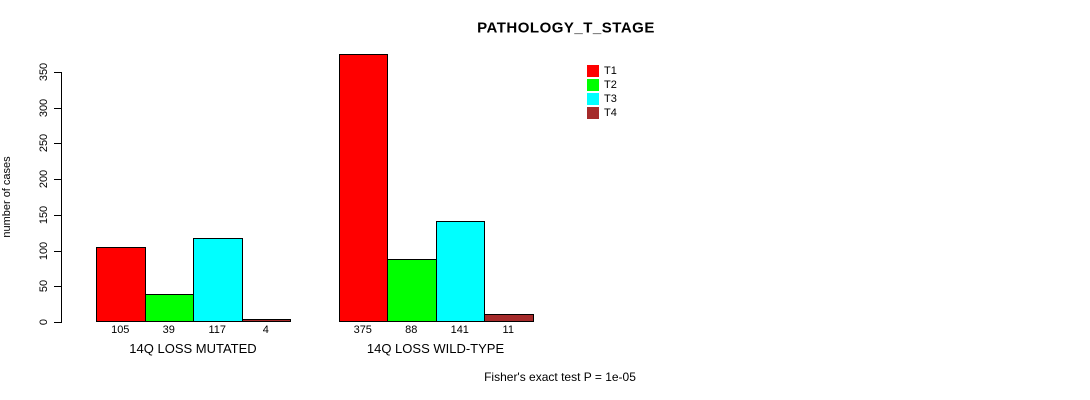 The height and width of the screenshot is (400, 1090). What do you see at coordinates (44, 215) in the screenshot?
I see `y-tick-label-150: 150` at bounding box center [44, 215].